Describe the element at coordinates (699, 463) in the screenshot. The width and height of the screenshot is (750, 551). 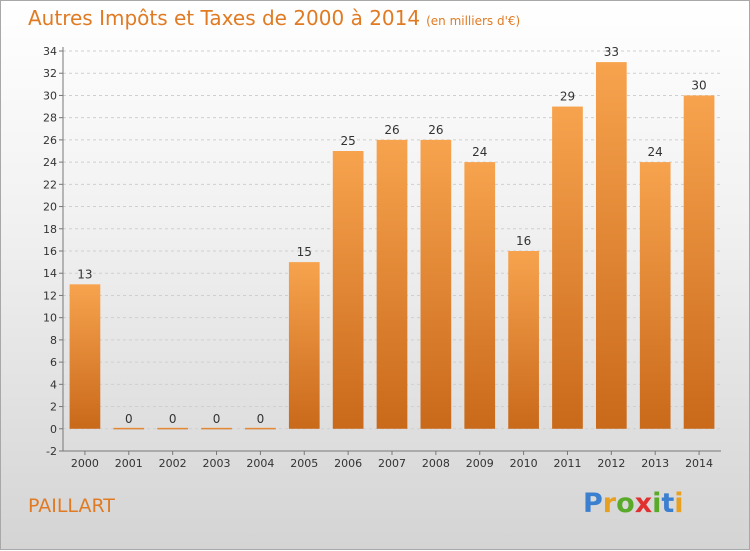
I see `x-tick-label: 2014` at that location.